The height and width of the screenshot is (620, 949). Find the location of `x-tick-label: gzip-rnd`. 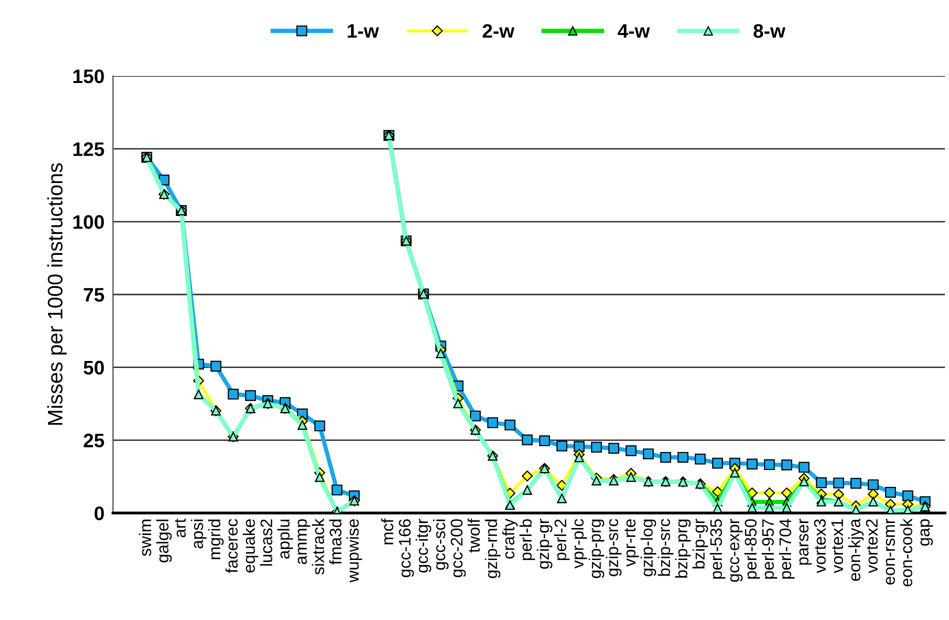

x-tick-label: gzip-rnd is located at coordinates (492, 549).